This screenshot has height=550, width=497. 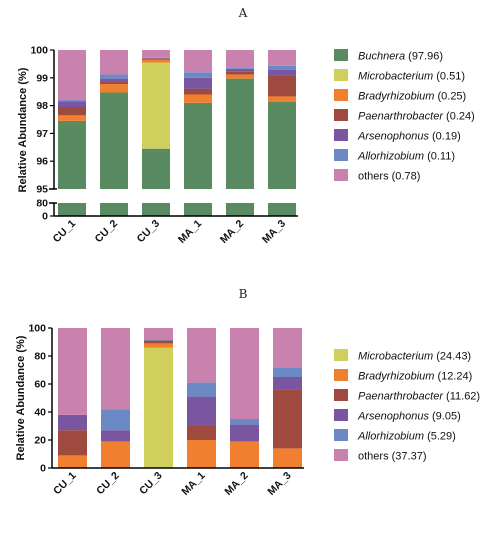 I want to click on legend-a-swatch-bradyrhizobium, so click(x=341, y=95).